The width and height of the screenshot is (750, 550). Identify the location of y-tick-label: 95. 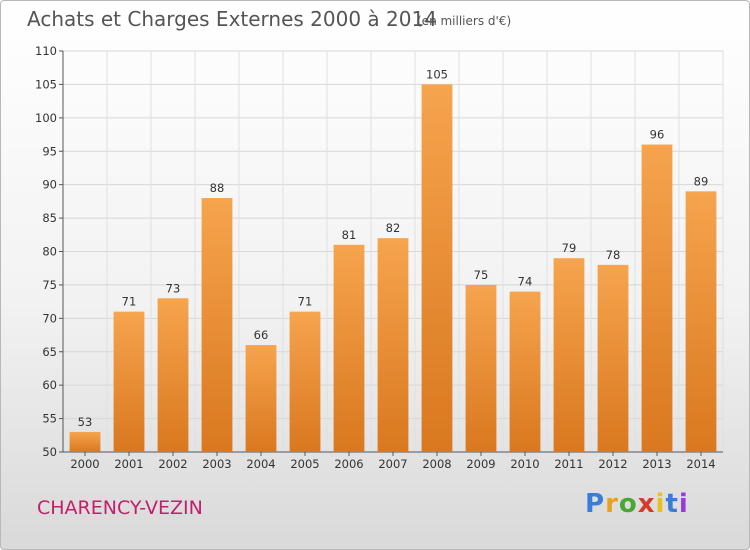
(49, 151).